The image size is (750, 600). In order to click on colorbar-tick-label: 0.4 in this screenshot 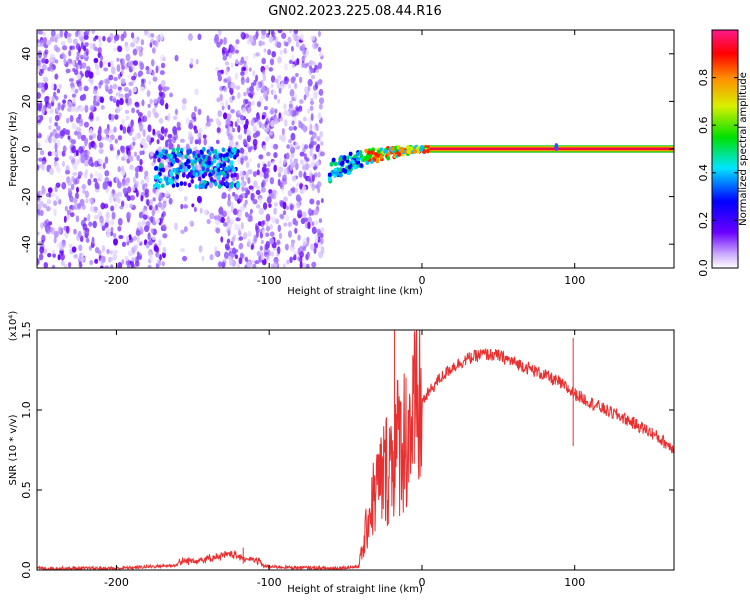, I will do `click(703, 173)`.